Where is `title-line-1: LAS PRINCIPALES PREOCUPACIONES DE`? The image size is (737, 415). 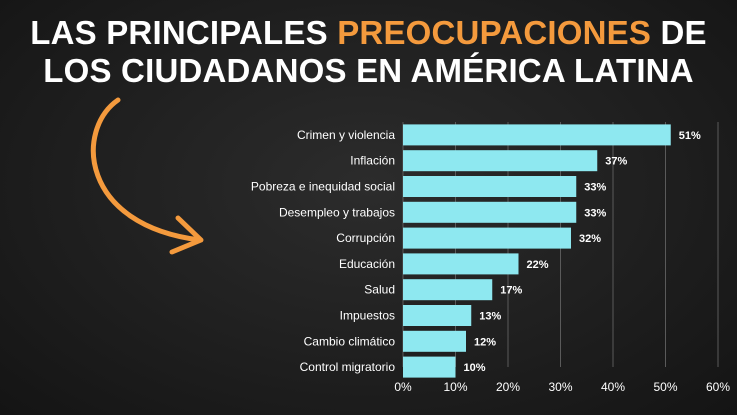
title-line-1: LAS PRINCIPALES PREOCUPACIONES DE is located at coordinates (368, 33).